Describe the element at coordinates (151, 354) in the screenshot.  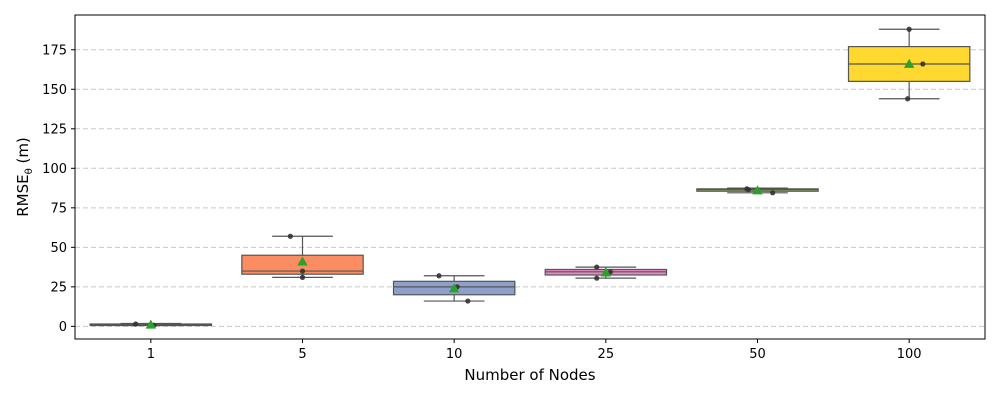
I see `x-tick-label: 1` at that location.